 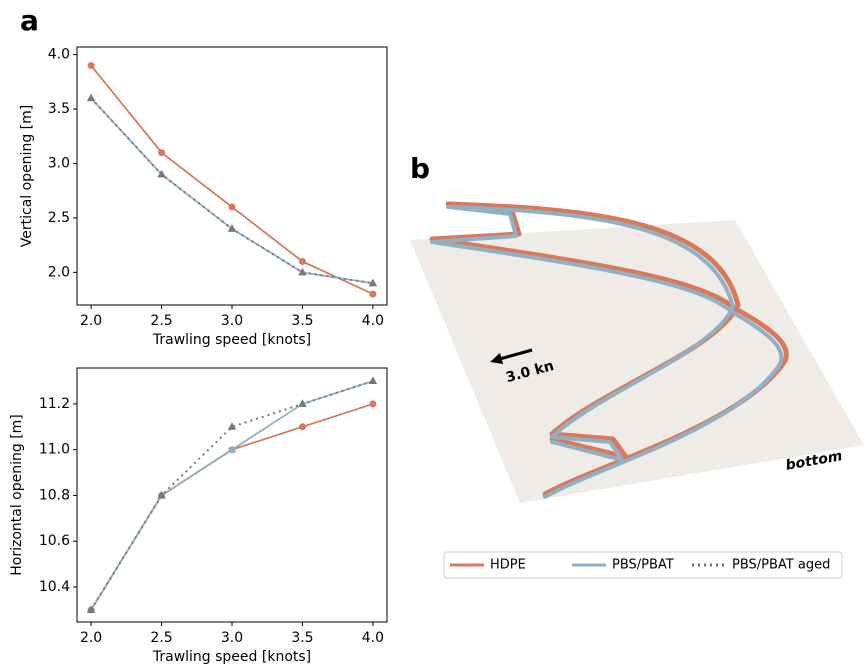 I want to click on legend-label: PBS/PBAT aged, so click(x=781, y=565).